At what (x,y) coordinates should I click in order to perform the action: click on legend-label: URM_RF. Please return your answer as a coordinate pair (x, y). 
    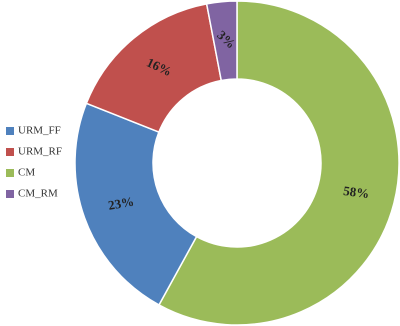
    Looking at the image, I should click on (40, 152).